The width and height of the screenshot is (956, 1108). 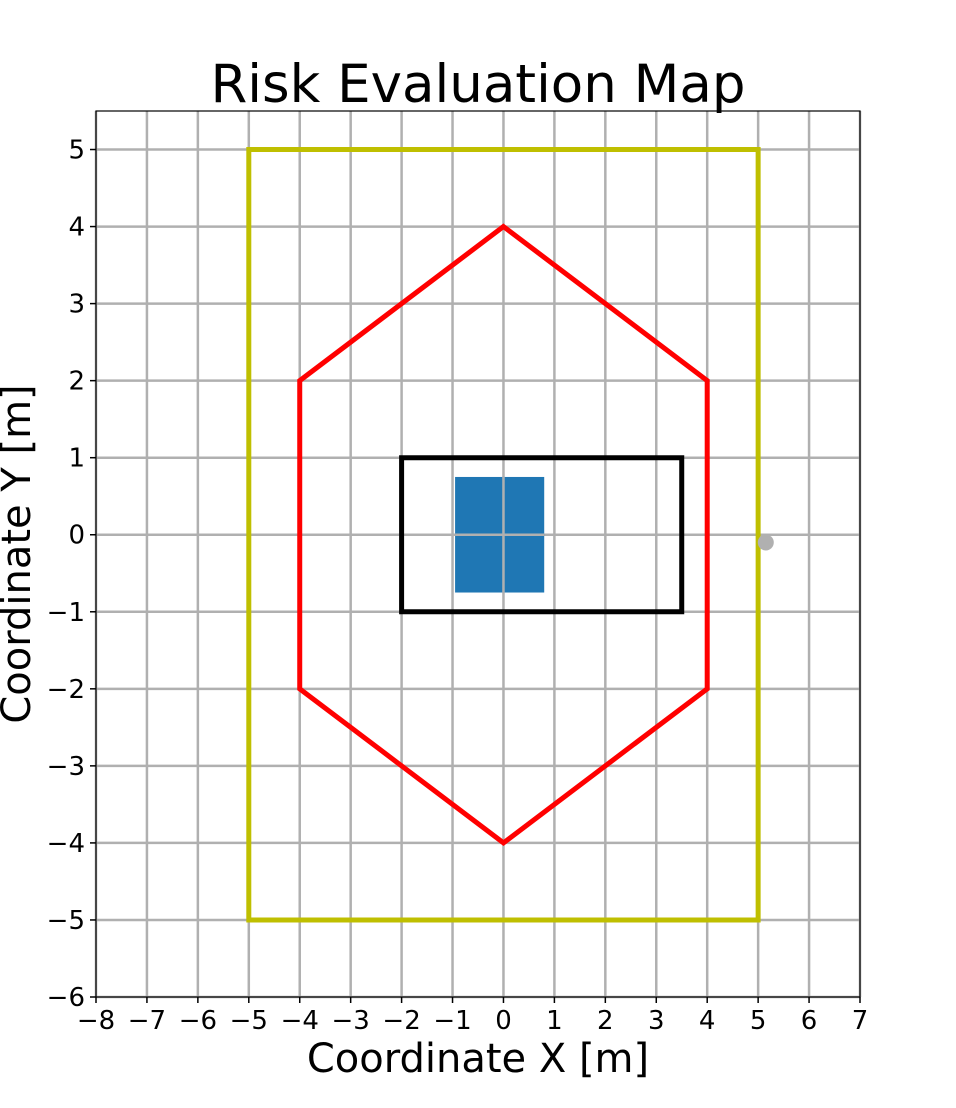 What do you see at coordinates (66, 613) in the screenshot?
I see `y-tick-label: −1` at bounding box center [66, 613].